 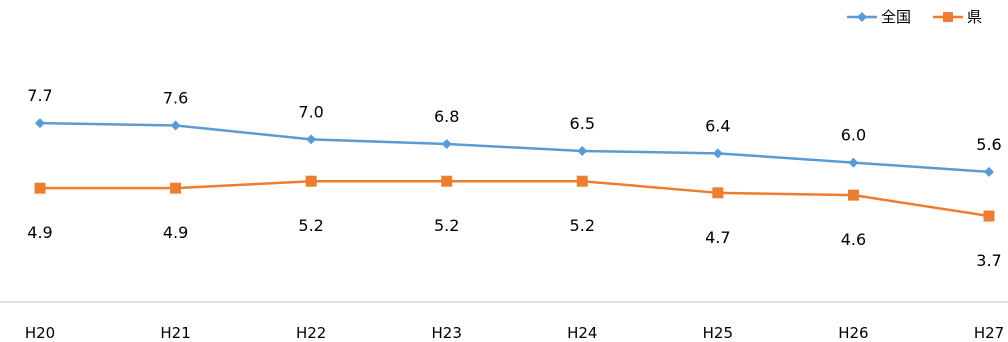 I want to click on legend-item-prefecture: 県, so click(x=957, y=16).